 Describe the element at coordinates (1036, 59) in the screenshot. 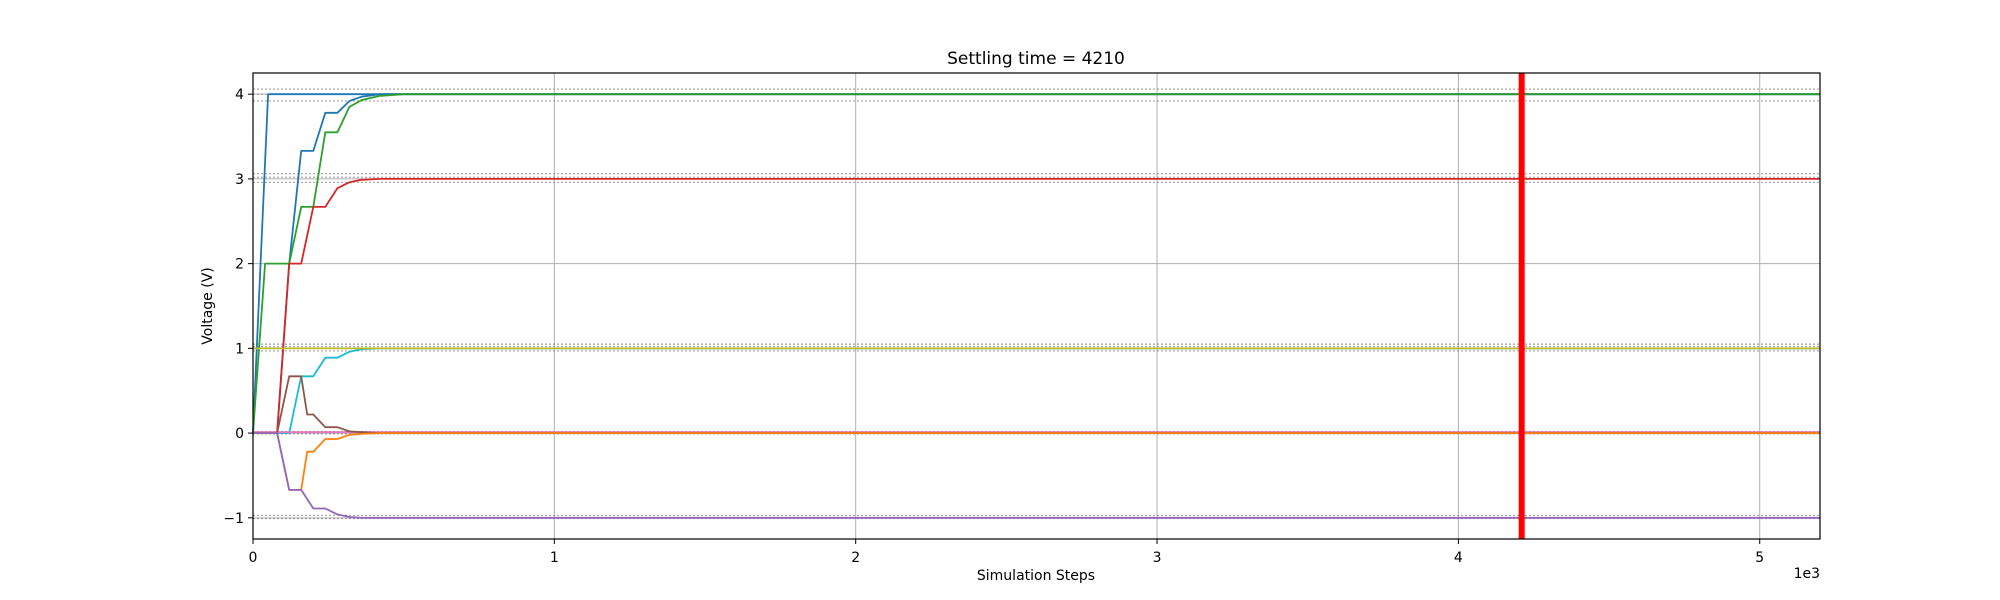

I see `chart-title: Settling time = 4210` at that location.